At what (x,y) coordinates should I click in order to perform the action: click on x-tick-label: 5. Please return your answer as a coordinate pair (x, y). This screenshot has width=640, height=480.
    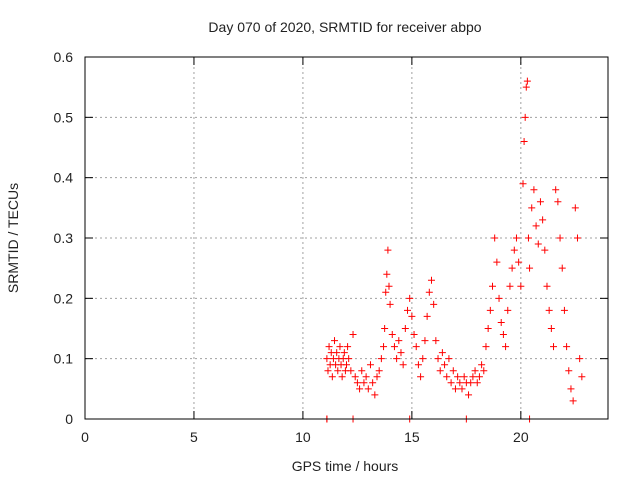
    Looking at the image, I should click on (194, 437).